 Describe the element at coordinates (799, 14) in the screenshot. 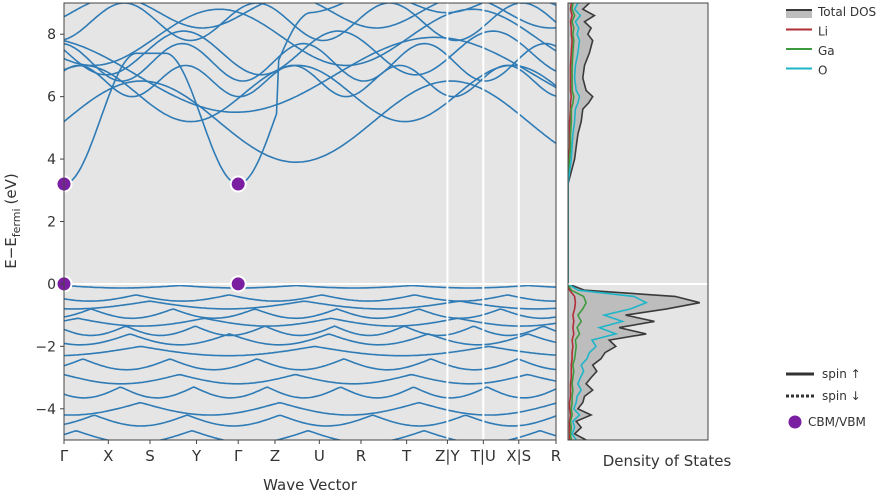

I see `legend-swatch-area` at that location.